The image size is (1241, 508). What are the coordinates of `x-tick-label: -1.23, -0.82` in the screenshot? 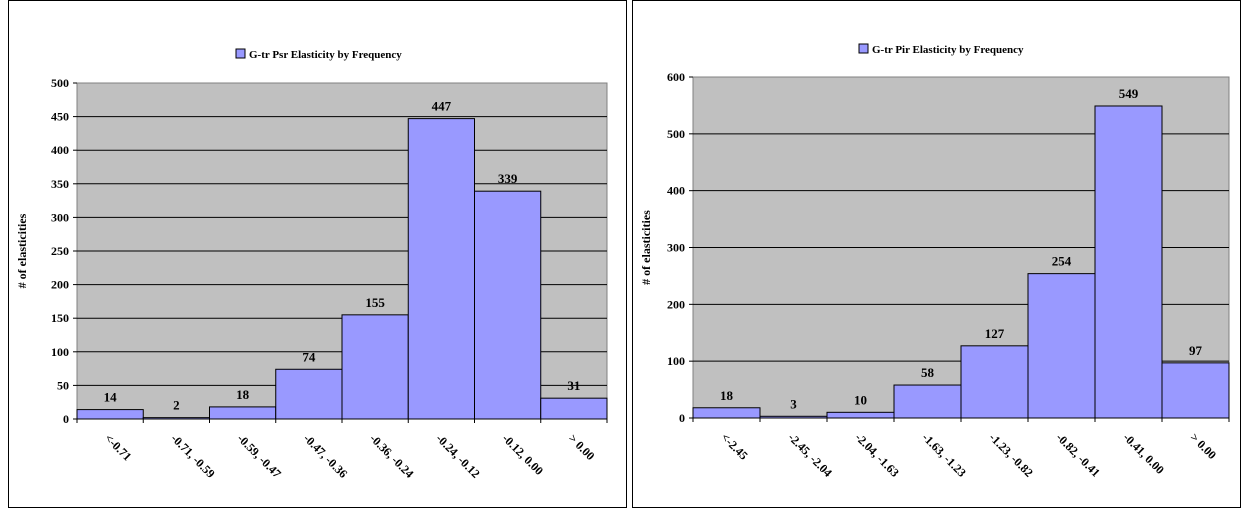 It's located at (1010, 454).